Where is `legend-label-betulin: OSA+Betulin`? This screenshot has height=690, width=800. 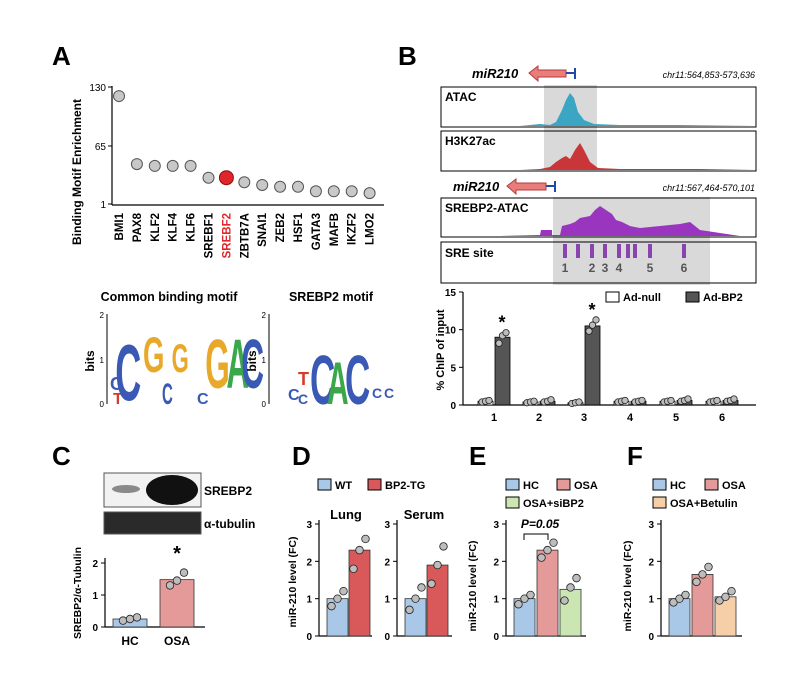
legend-label-betulin: OSA+Betulin is located at coordinates (704, 504).